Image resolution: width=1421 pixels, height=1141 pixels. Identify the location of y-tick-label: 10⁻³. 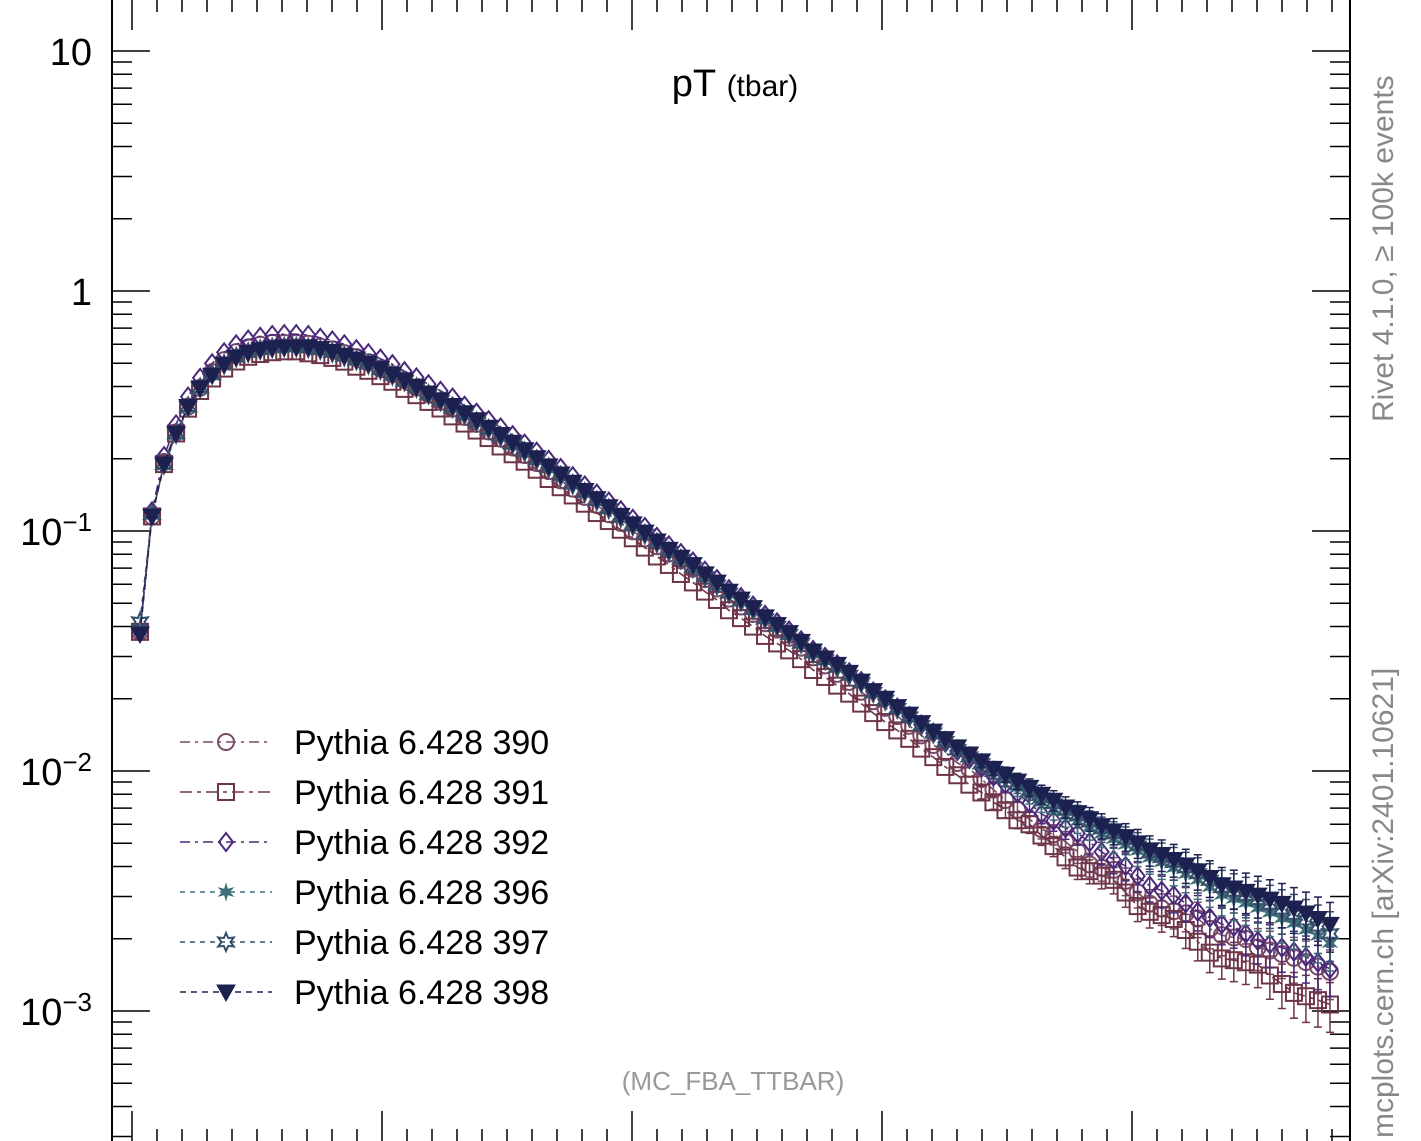
(56, 1010).